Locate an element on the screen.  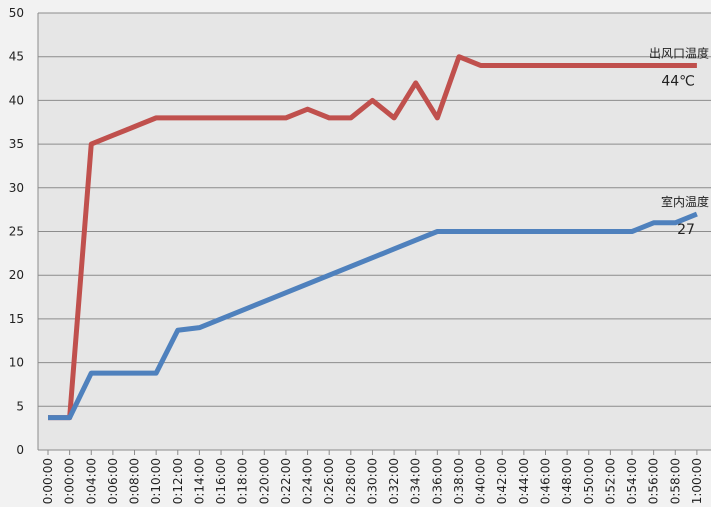
series-label: 出风口温度 is located at coordinates (679, 52).